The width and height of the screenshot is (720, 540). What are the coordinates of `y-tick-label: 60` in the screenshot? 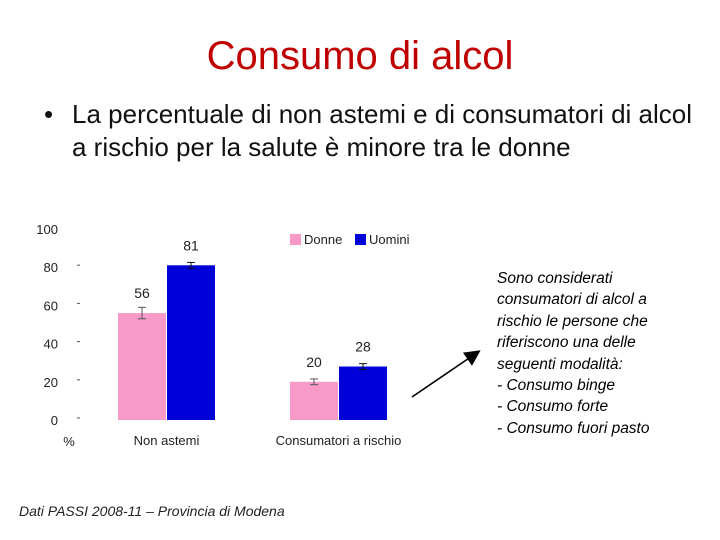 It's located at (51, 305).